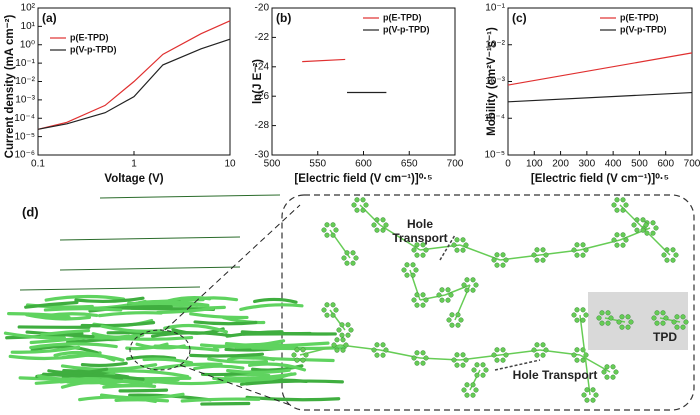 The width and height of the screenshot is (700, 415). Describe the element at coordinates (232, 267) in the screenshot. I see `zoom-line` at that location.